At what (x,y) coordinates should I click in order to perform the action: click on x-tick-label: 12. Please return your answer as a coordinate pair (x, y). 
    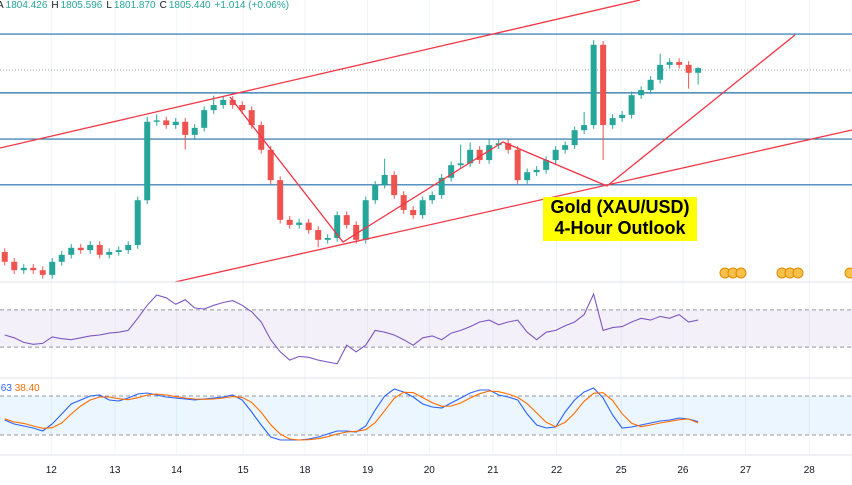
    Looking at the image, I should click on (52, 470).